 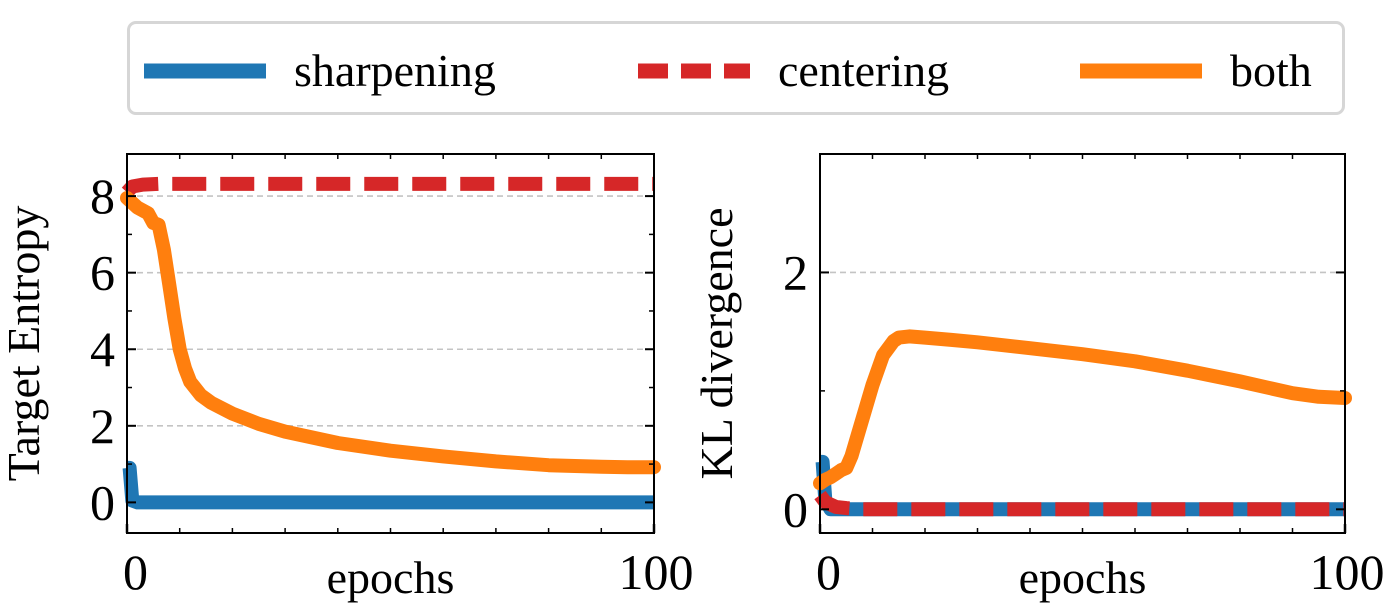 I want to click on y-tick-label-4: 8, so click(x=102, y=196).